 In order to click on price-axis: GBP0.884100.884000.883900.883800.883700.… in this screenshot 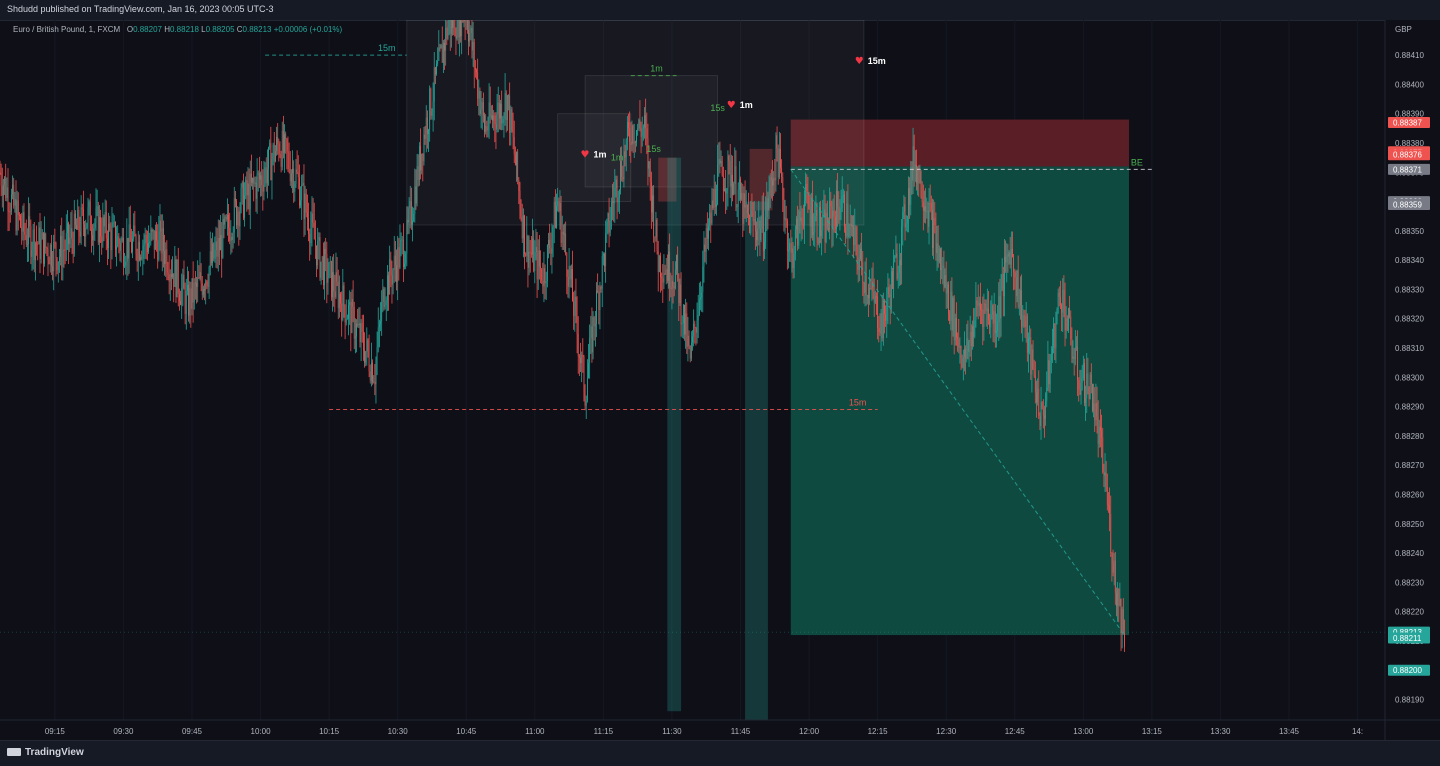, I will do `click(1412, 380)`.